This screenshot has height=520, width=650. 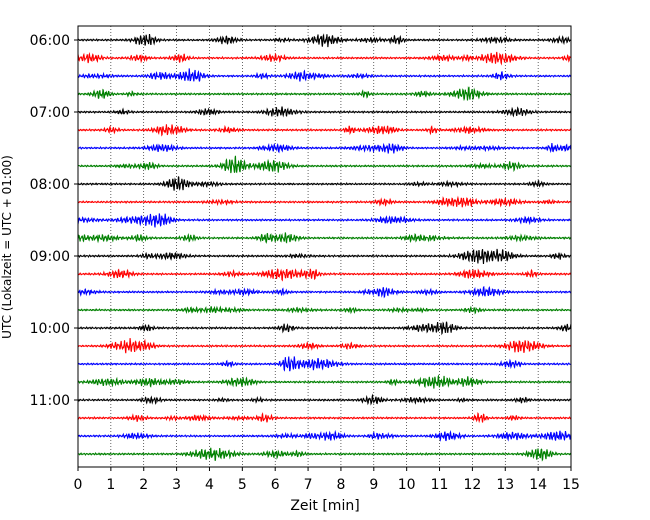 What do you see at coordinates (275, 485) in the screenshot?
I see `x-tick-label: 6` at bounding box center [275, 485].